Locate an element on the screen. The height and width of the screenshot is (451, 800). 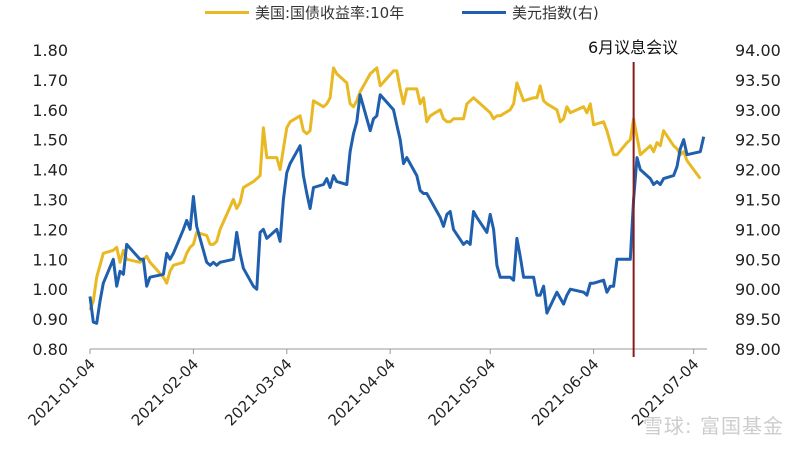
y-right-tick-label: 93.50 is located at coordinates (758, 80).